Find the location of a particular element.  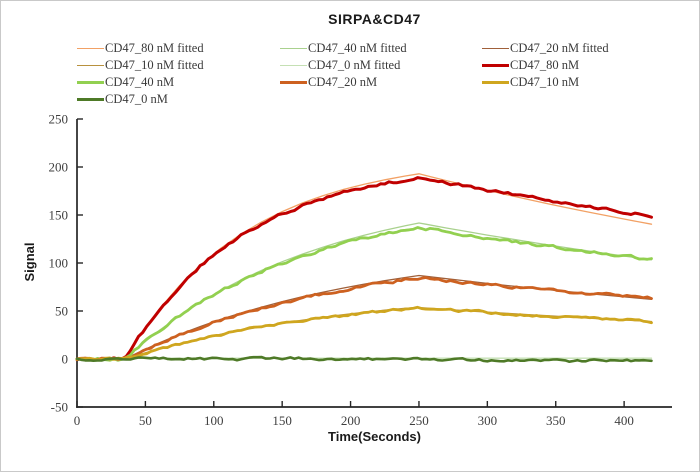

x-tick-label: 100 is located at coordinates (214, 420).